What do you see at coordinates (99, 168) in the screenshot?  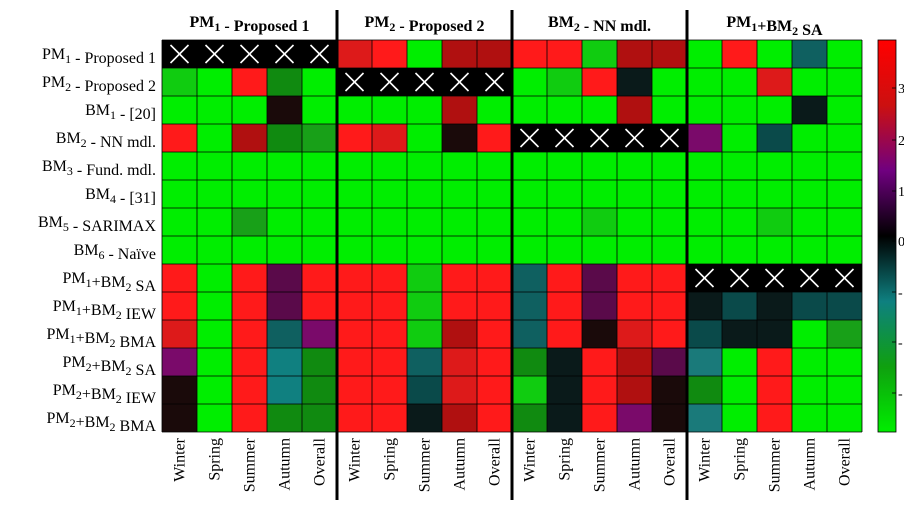 I see `row-label: BM3 - Fund. mdl.` at bounding box center [99, 168].